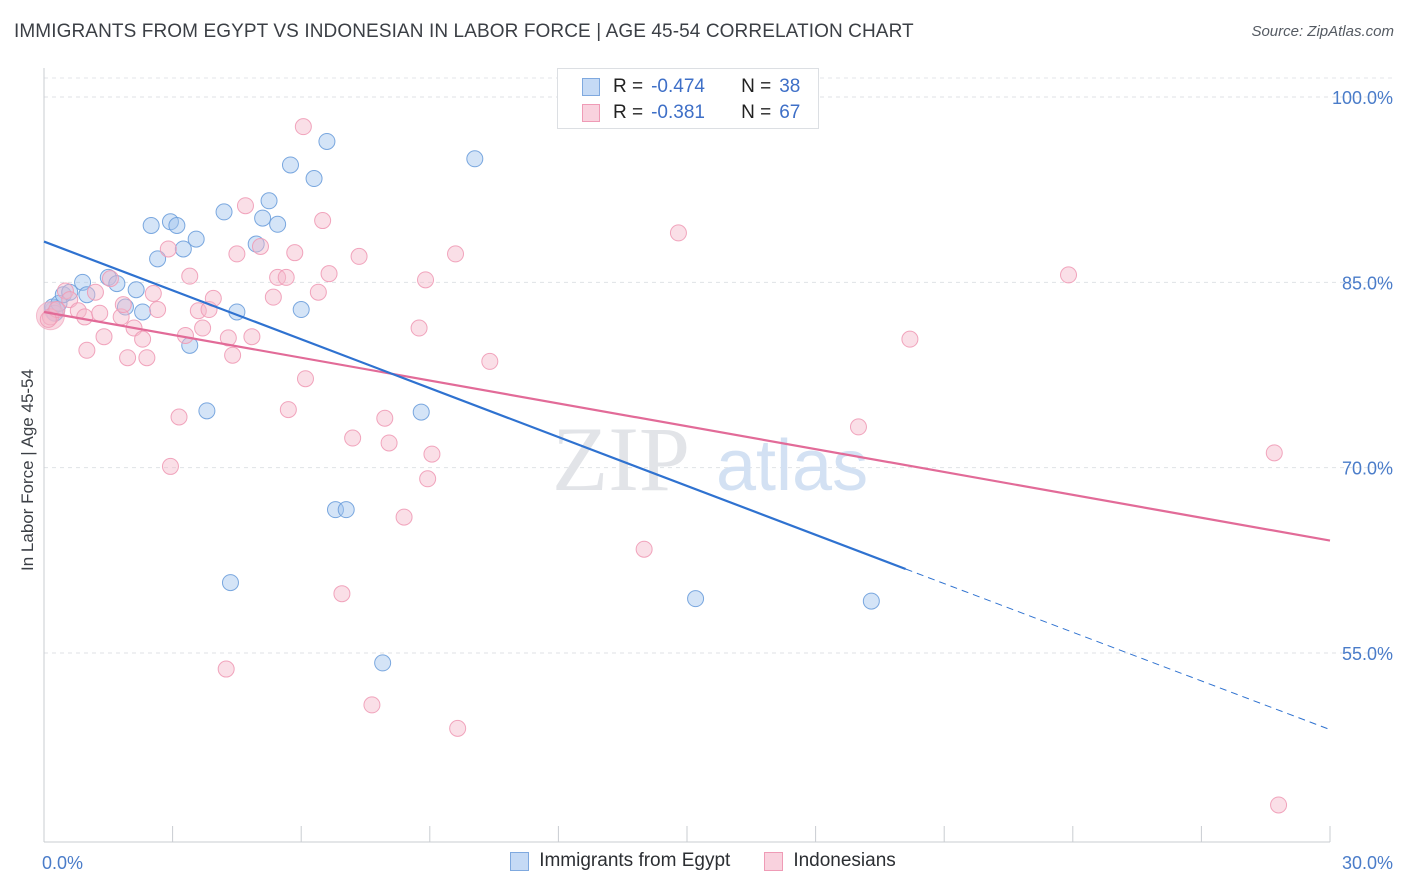 The height and width of the screenshot is (892, 1406). I want to click on egypt-trend-extension, so click(1118, 649).